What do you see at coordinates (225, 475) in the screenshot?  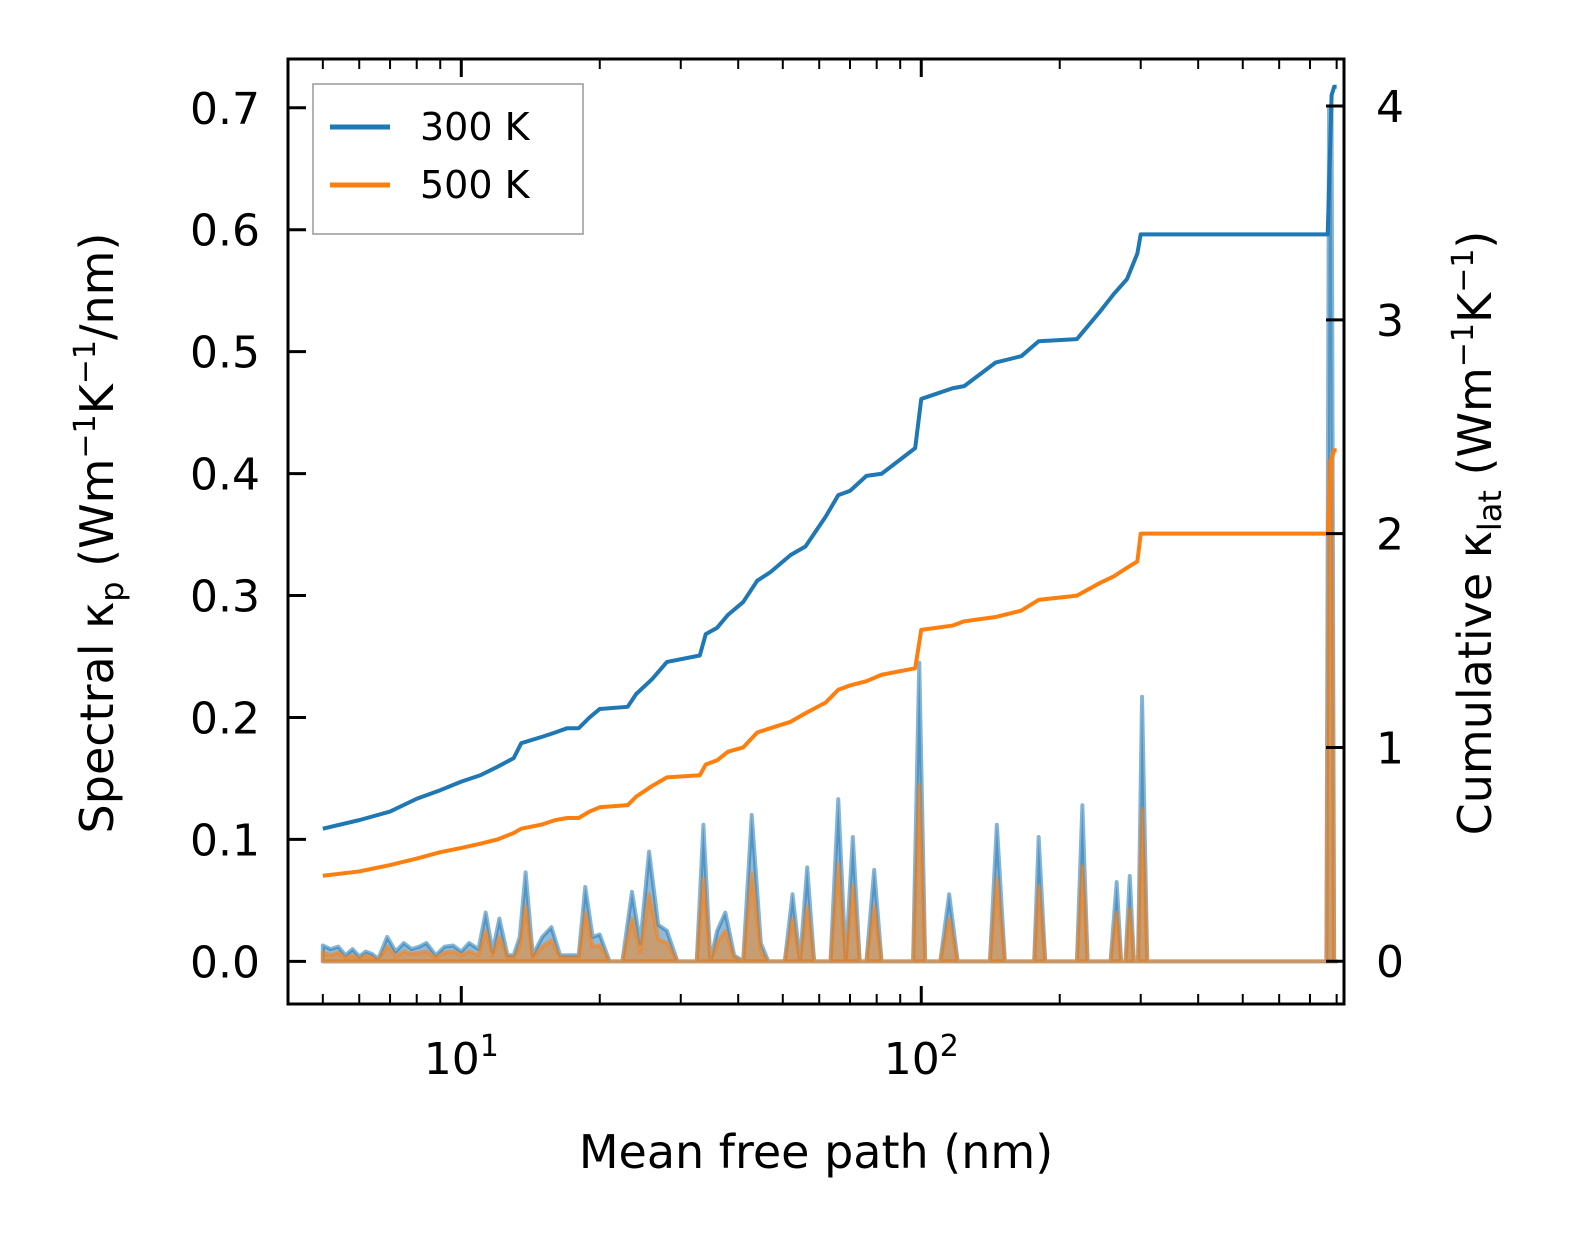 I see `y-left-tick-label: 0.4` at bounding box center [225, 475].